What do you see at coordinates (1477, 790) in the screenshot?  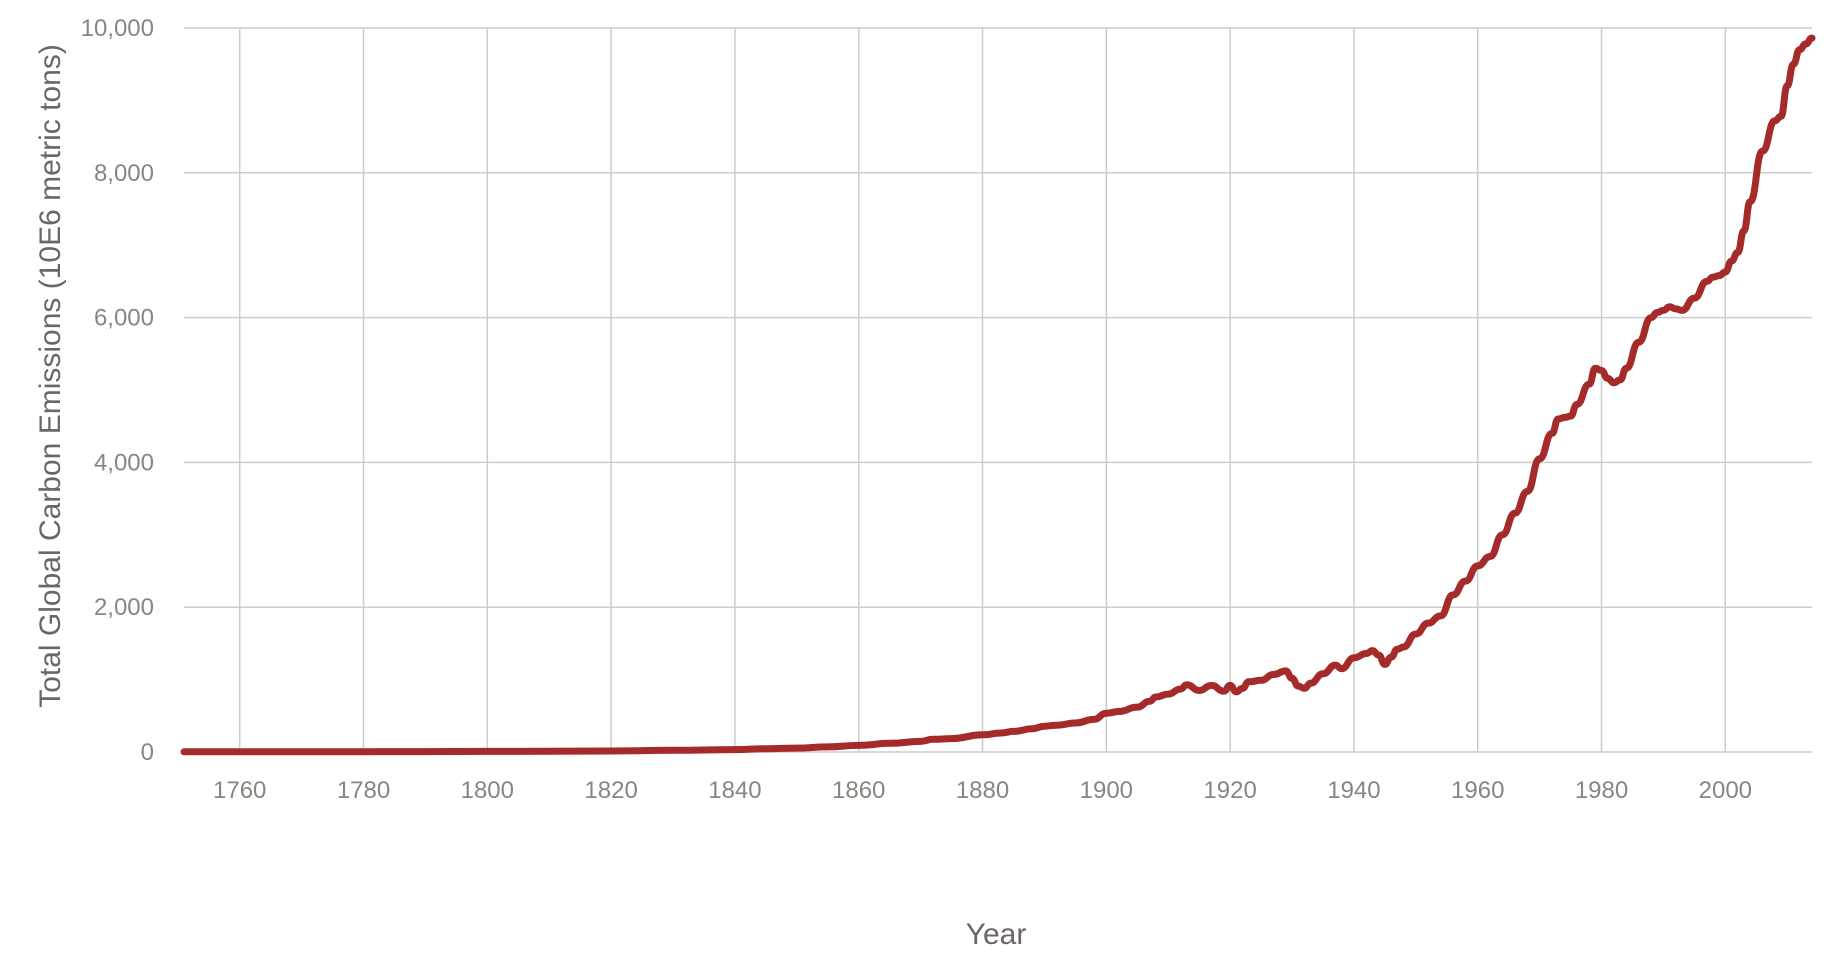 I see `x-tick-label: 1960` at bounding box center [1477, 790].